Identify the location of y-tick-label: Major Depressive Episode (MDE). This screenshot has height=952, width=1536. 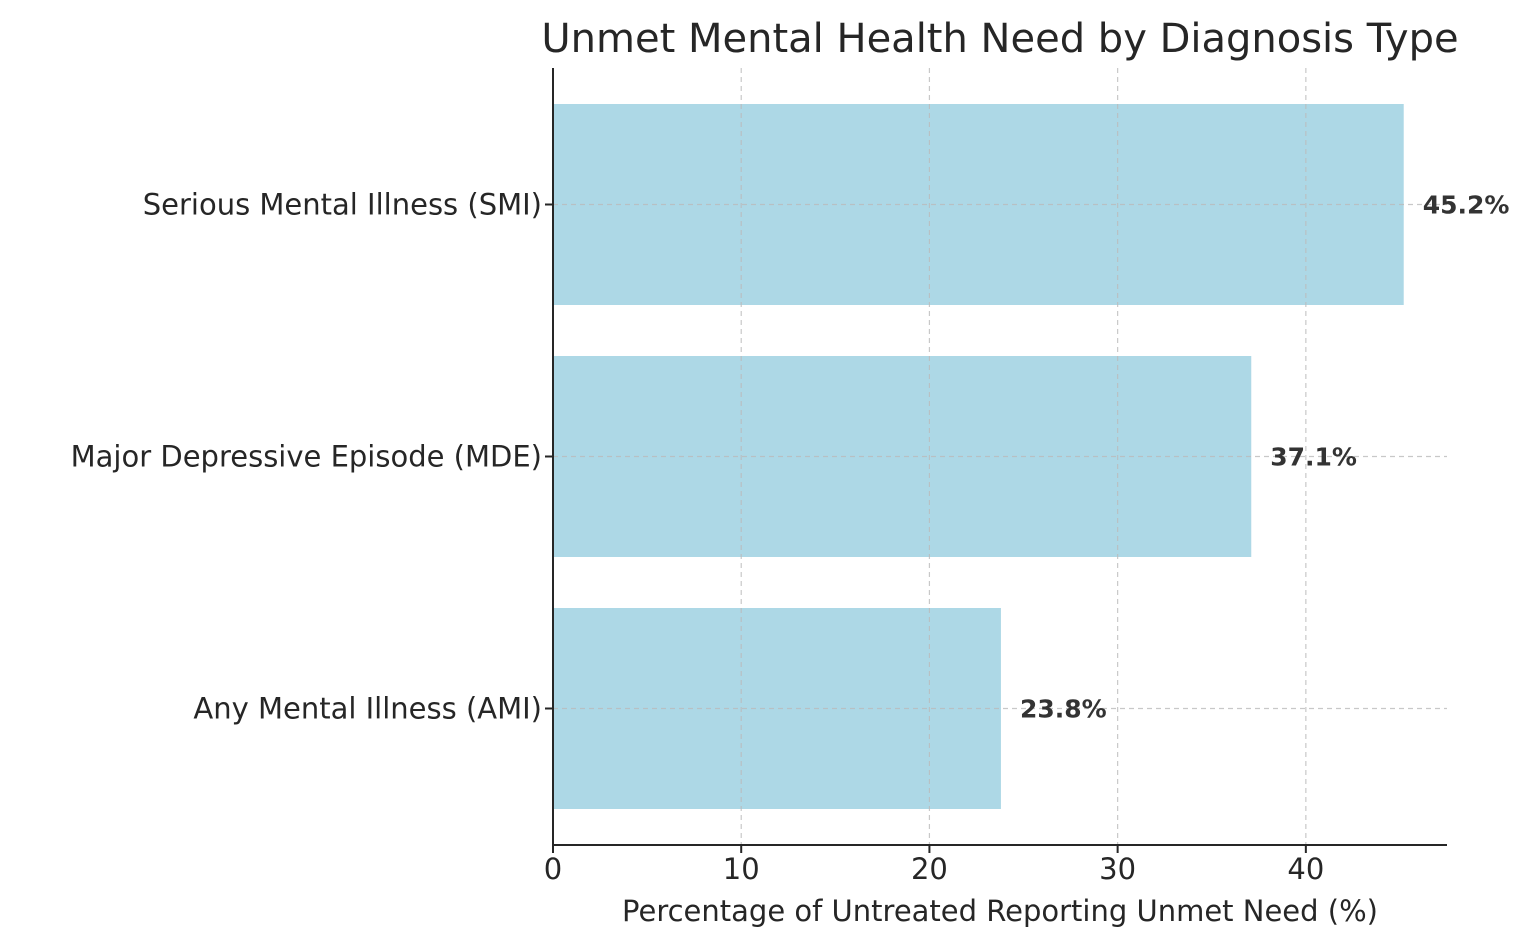
(306, 457).